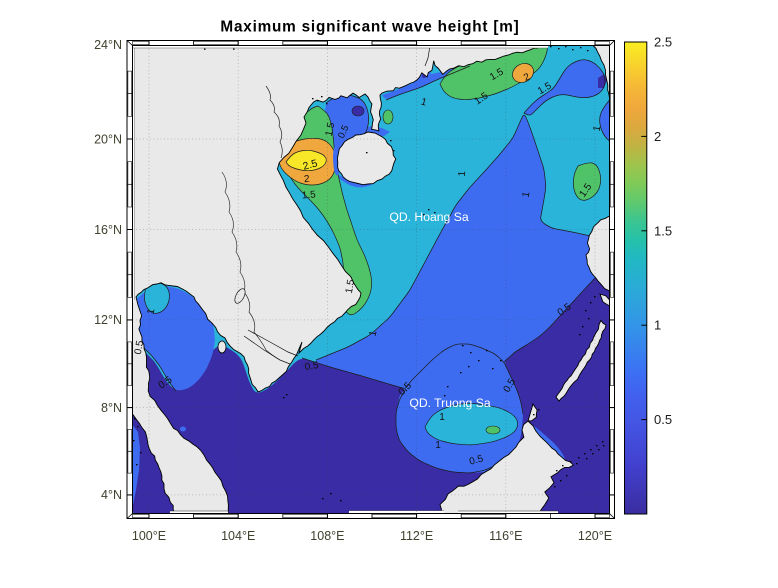 This screenshot has width=778, height=588. What do you see at coordinates (238, 536) in the screenshot?
I see `svg-text: 104°E` at bounding box center [238, 536].